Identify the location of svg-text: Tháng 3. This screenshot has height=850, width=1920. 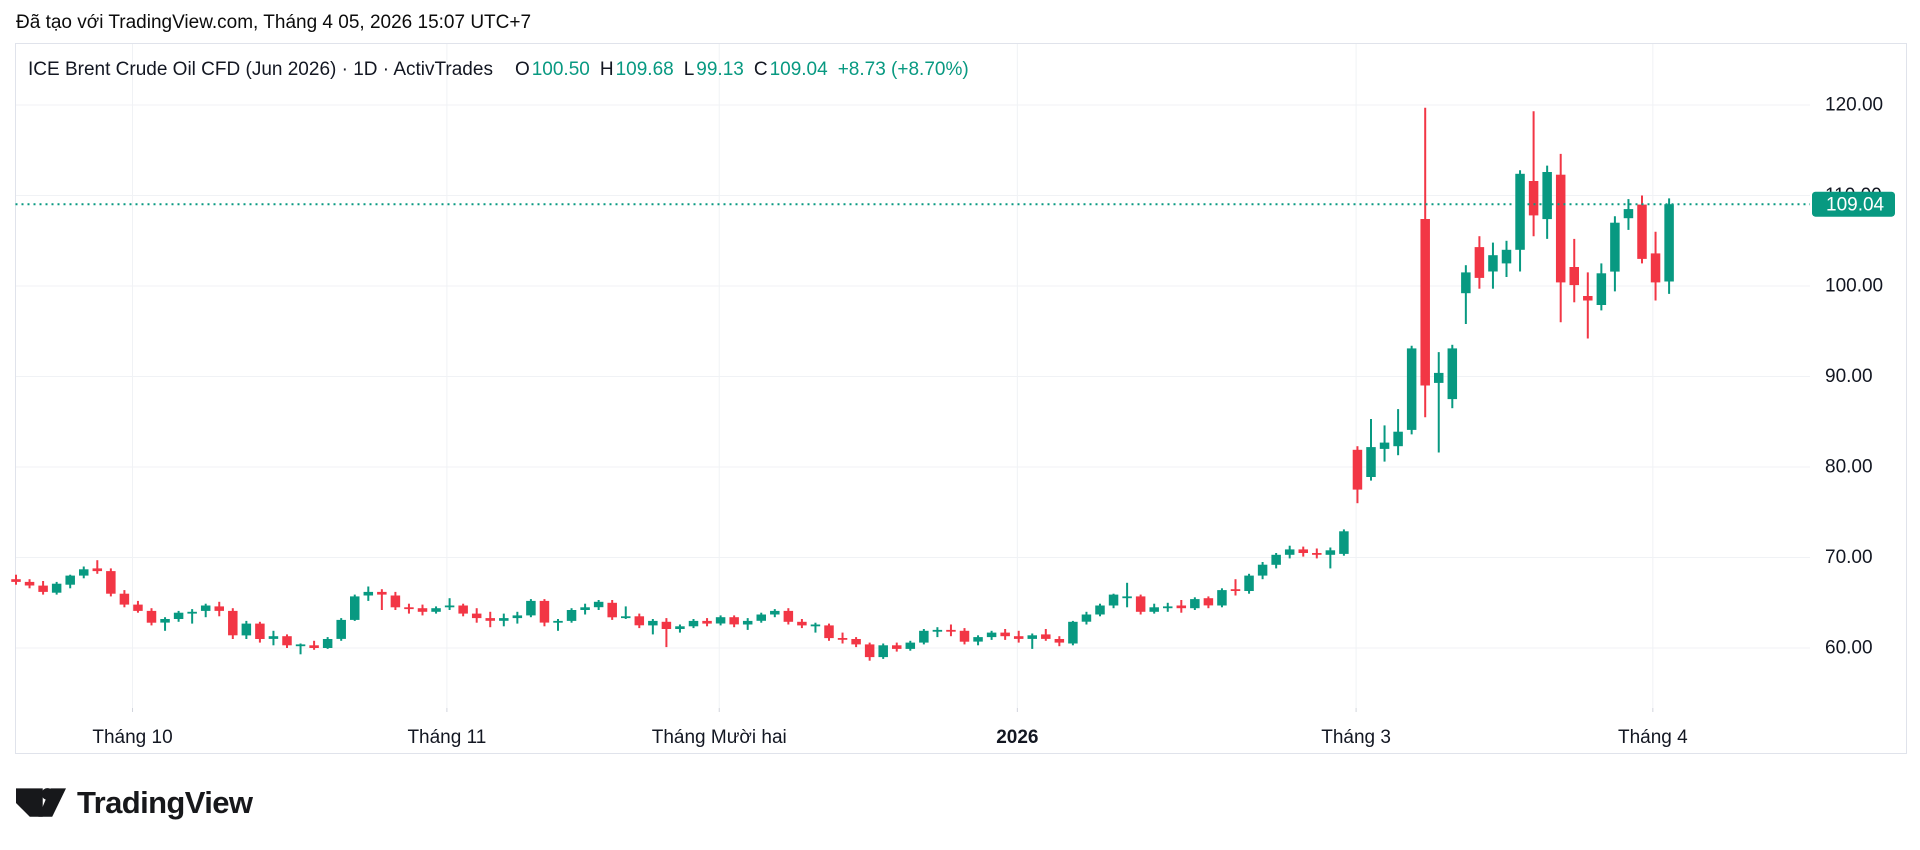
(1356, 737).